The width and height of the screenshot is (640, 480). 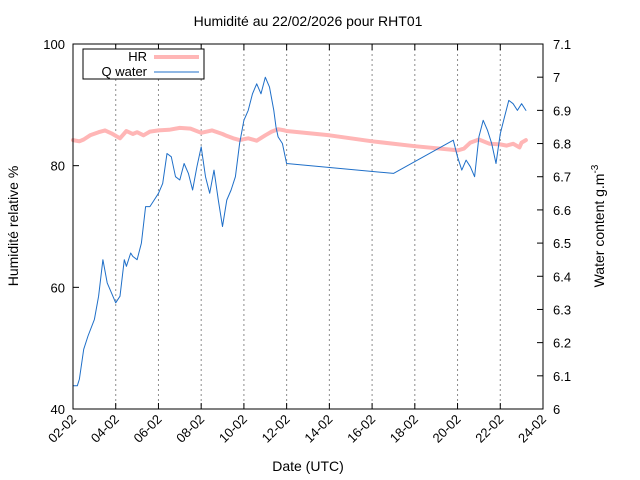 I want to click on y-tick-label: 80, so click(x=58, y=166).